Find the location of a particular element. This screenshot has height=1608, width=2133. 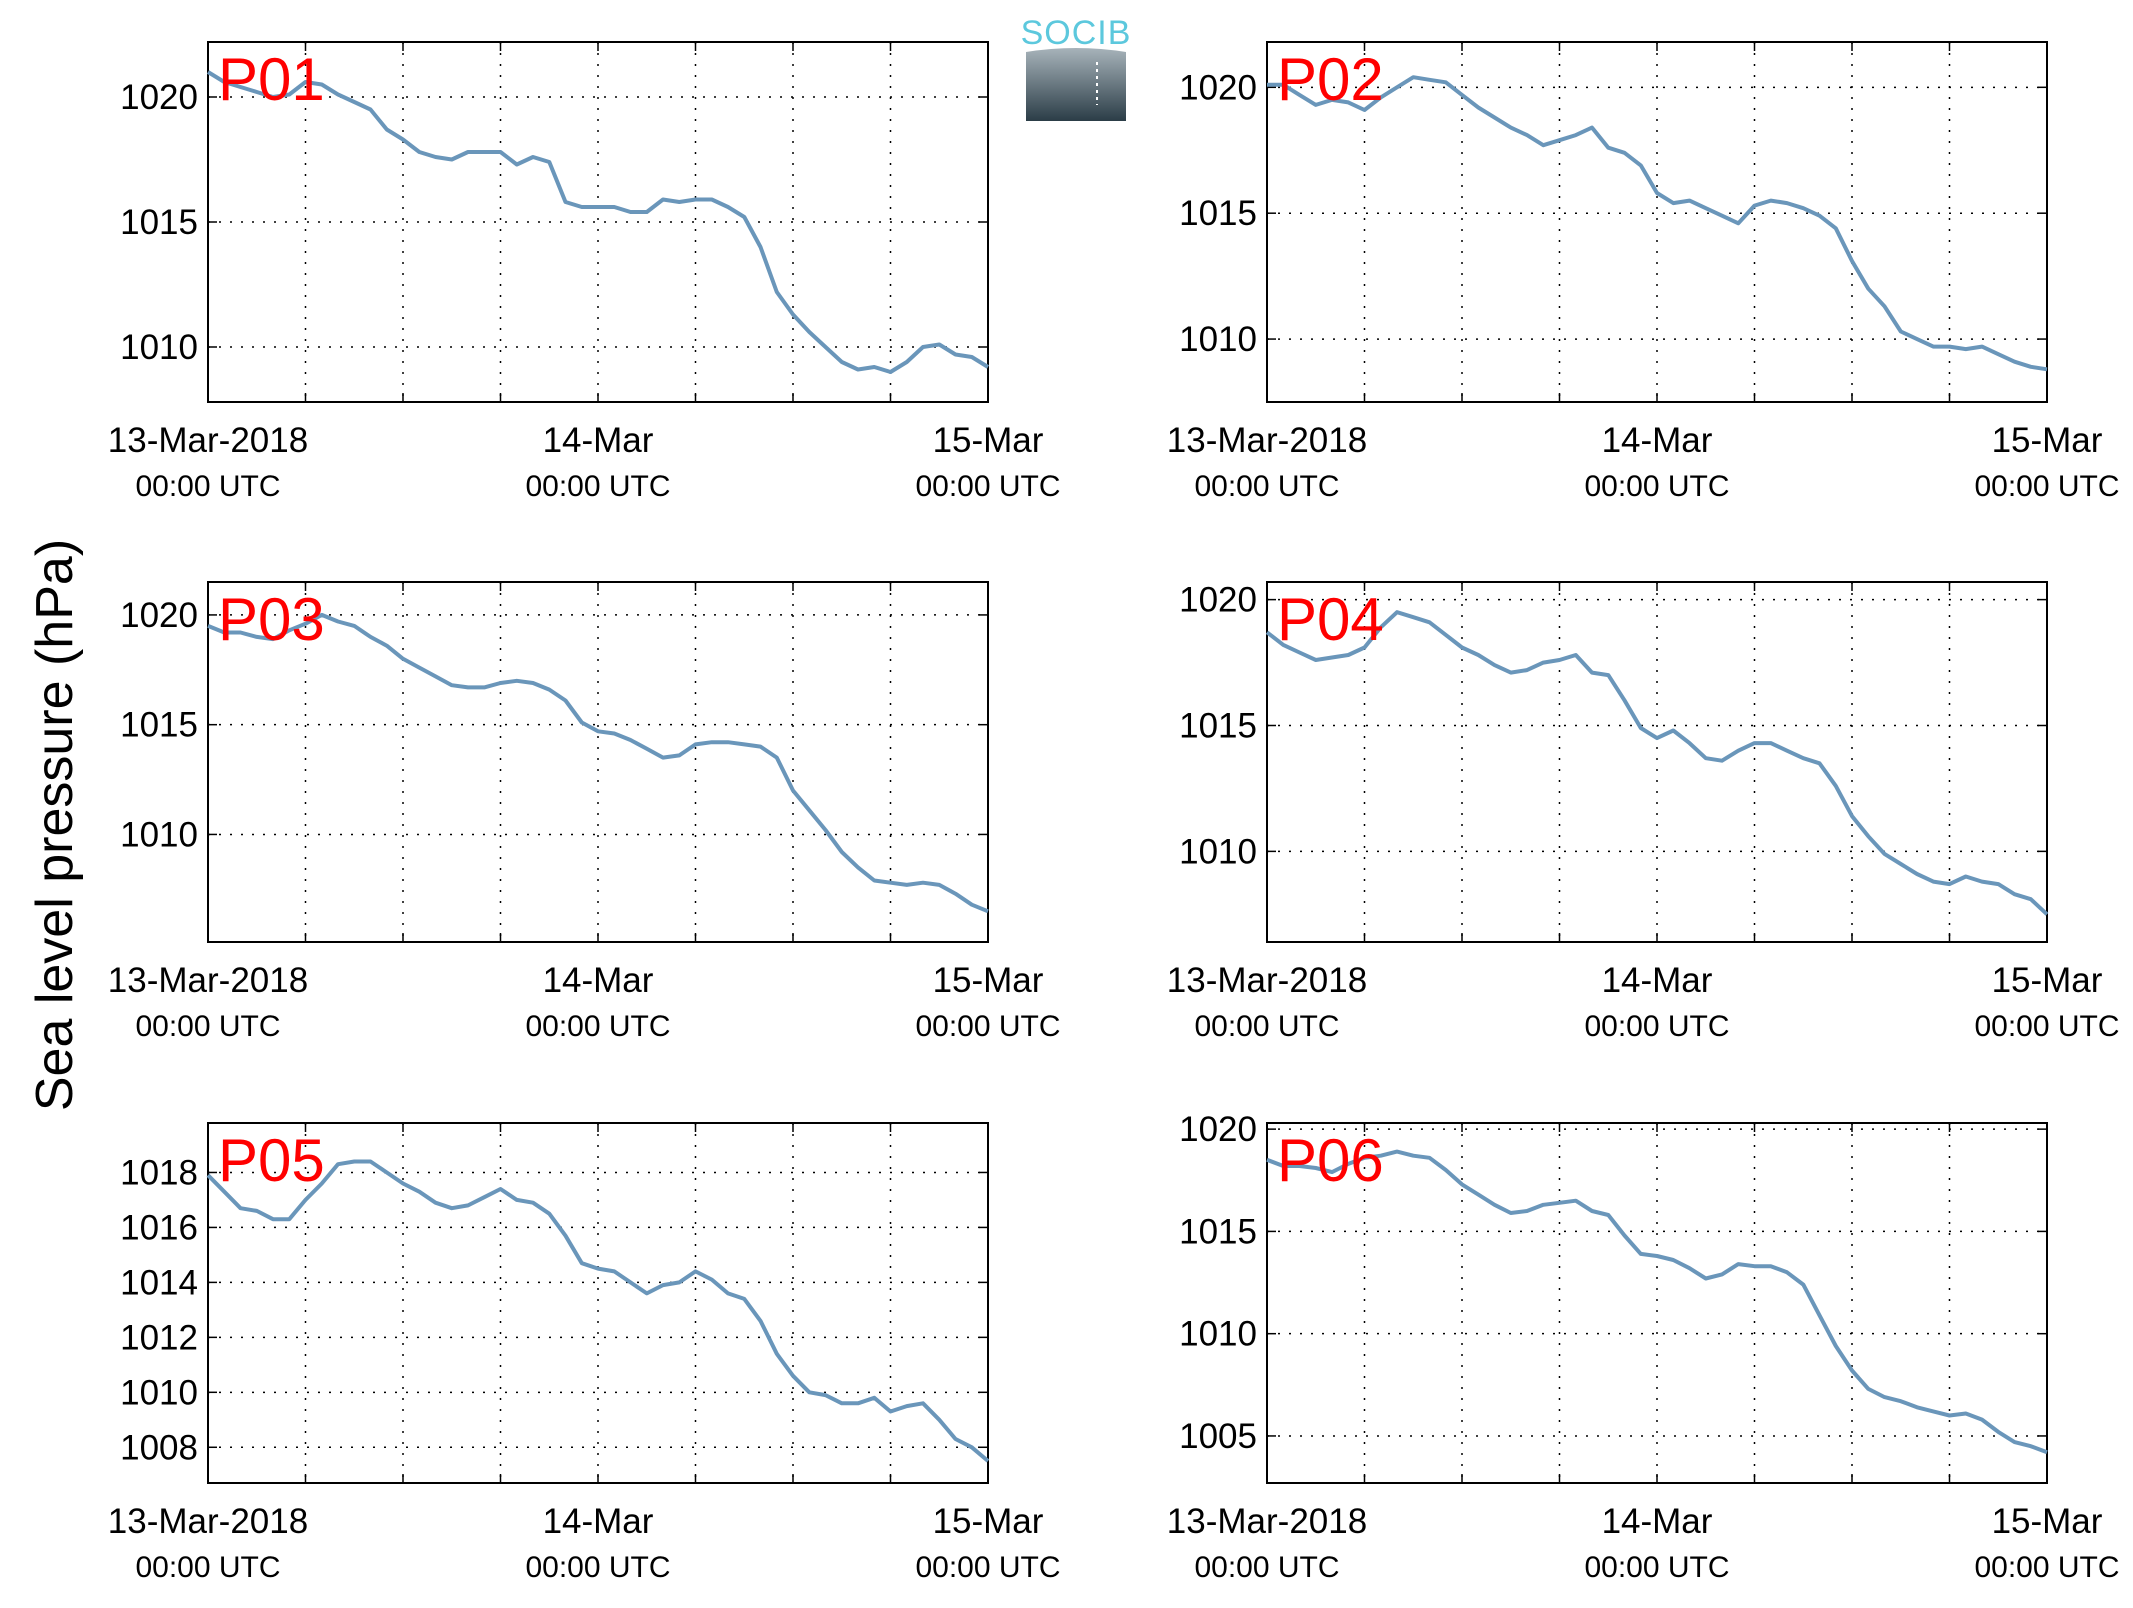

series-line-p02 is located at coordinates (1657, 223).